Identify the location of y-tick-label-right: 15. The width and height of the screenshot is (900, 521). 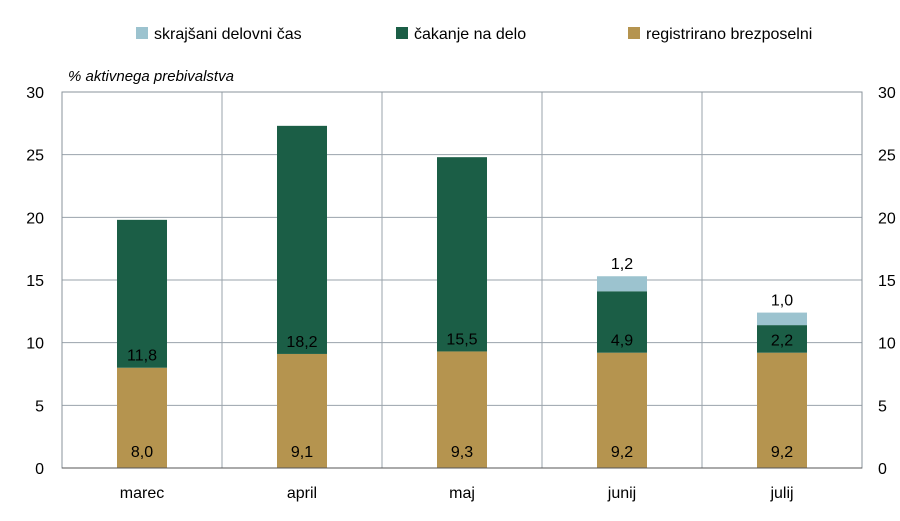
(887, 281).